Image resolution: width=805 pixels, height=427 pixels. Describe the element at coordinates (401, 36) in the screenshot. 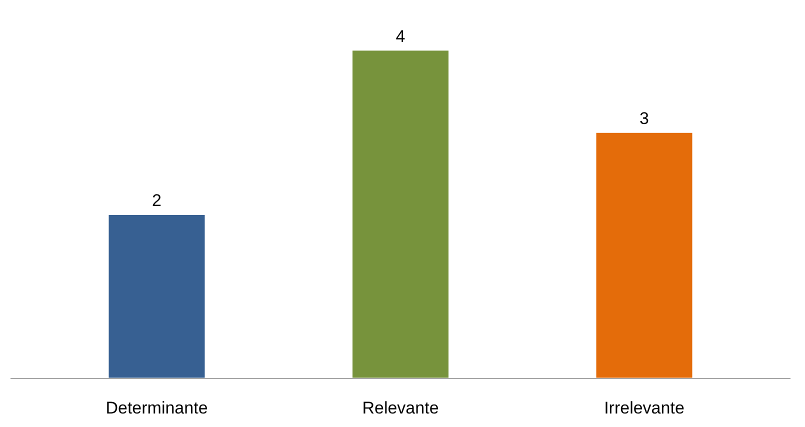

I see `data-label: 4` at that location.